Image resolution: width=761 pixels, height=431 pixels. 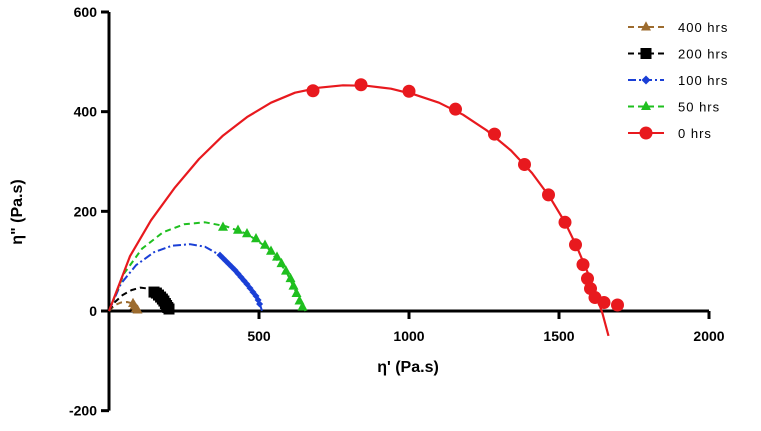 What do you see at coordinates (17, 211) in the screenshot?
I see `y-axis-title: η" (Pa.s)` at bounding box center [17, 211].